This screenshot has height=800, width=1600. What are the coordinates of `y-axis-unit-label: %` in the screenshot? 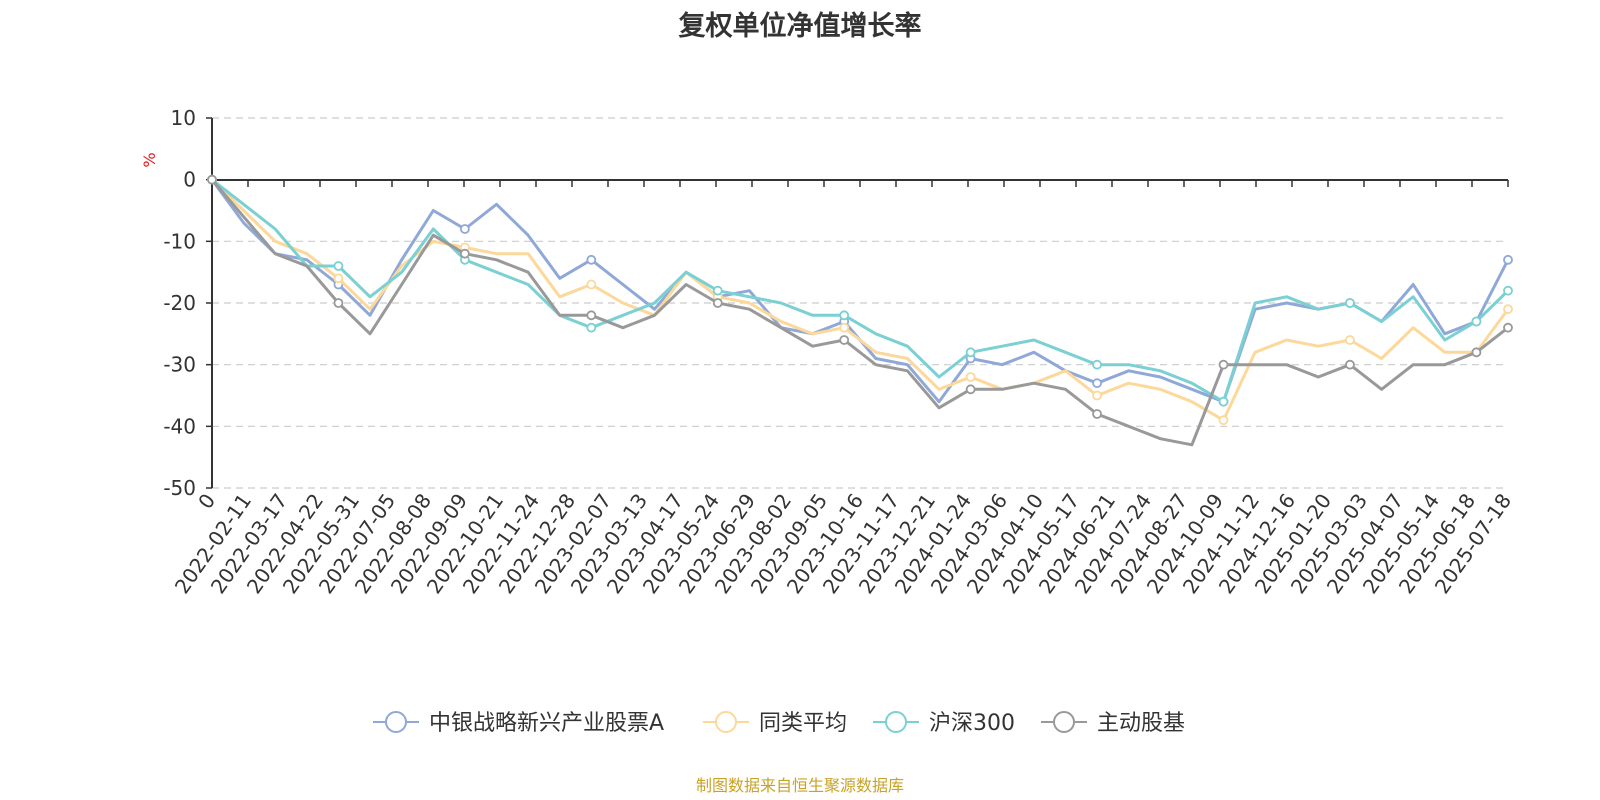 It's located at (149, 159).